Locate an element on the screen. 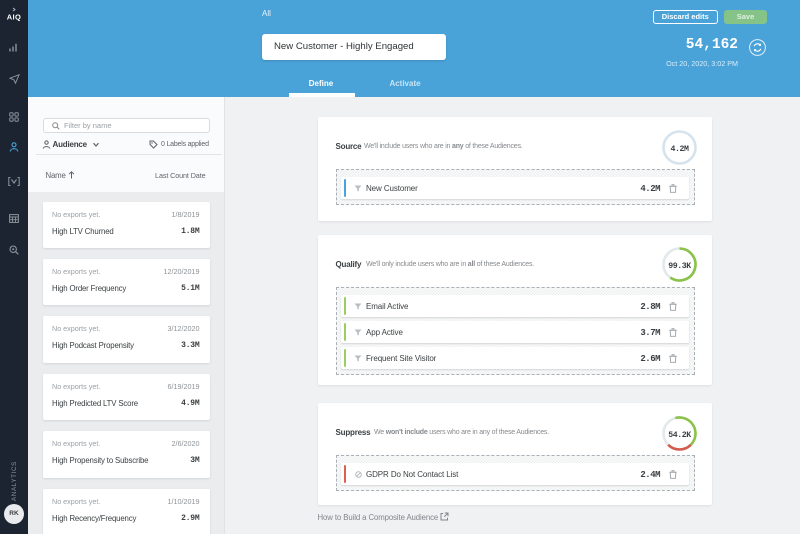 The image size is (800, 534). svg-text: AIQ is located at coordinates (14, 17).